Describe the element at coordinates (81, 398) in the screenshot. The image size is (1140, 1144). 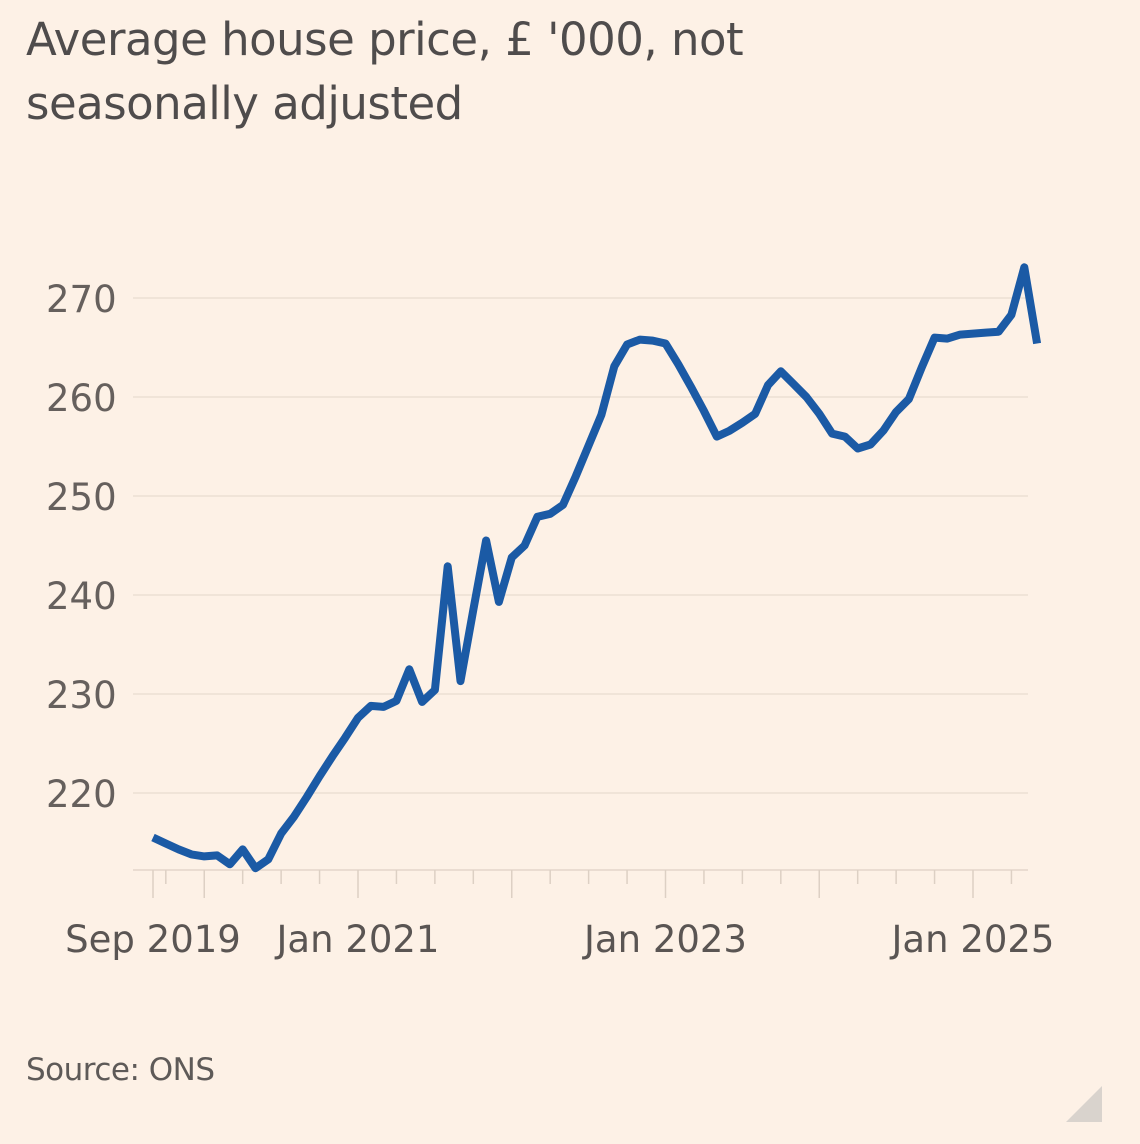
I see `y-tick-label: 260` at that location.